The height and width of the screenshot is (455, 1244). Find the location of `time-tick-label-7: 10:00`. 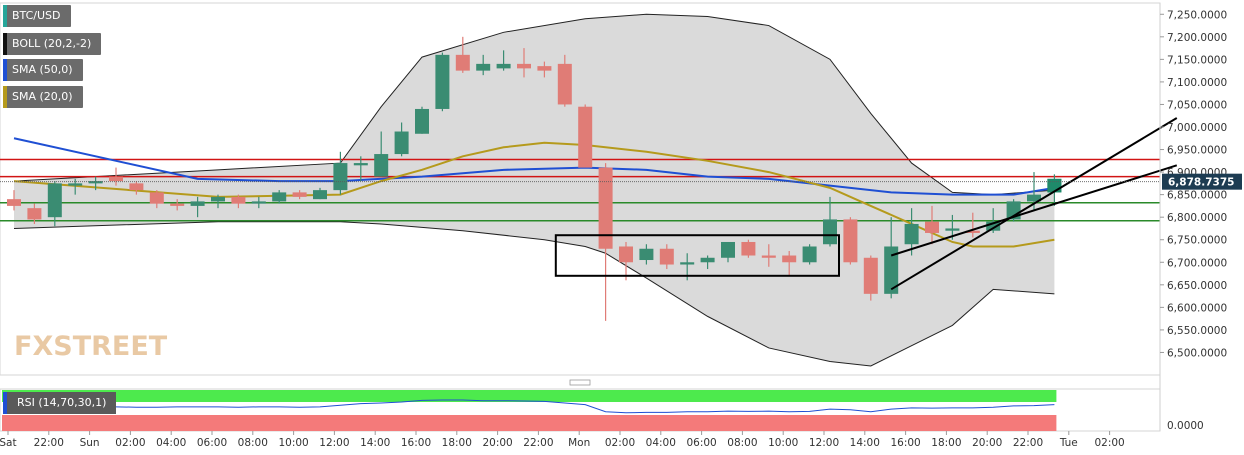

time-tick-label-7: 10:00 is located at coordinates (293, 443).